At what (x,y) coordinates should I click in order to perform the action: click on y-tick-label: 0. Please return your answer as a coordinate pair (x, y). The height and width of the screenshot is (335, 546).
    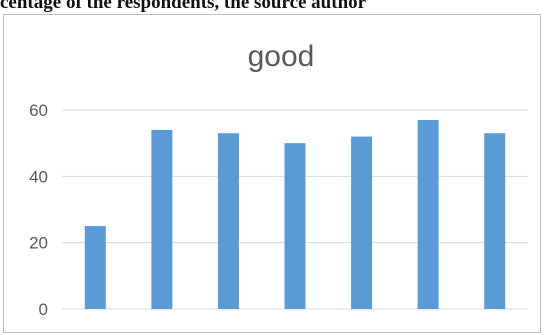
    Looking at the image, I should click on (43, 309).